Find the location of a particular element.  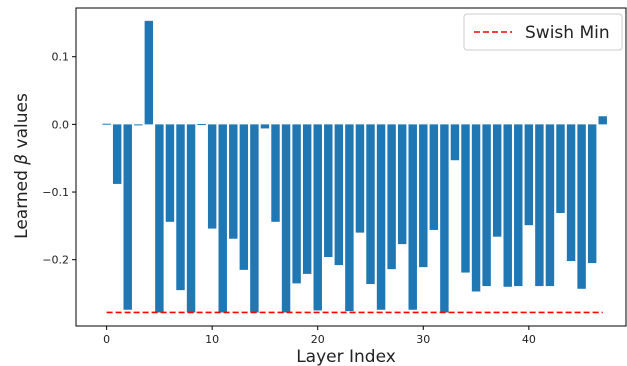

x-axis-ticks: 0 10 20 30 40 is located at coordinates (319, 336).